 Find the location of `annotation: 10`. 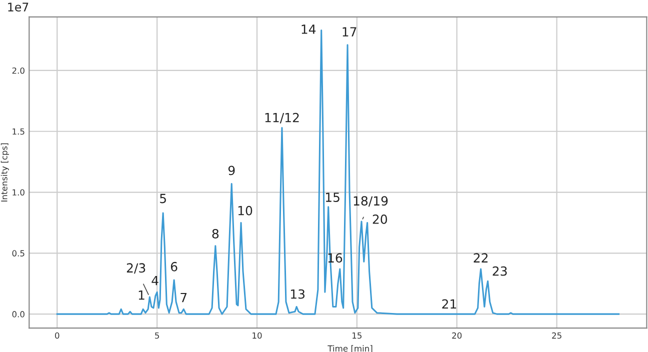

annotation: 10 is located at coordinates (245, 211).